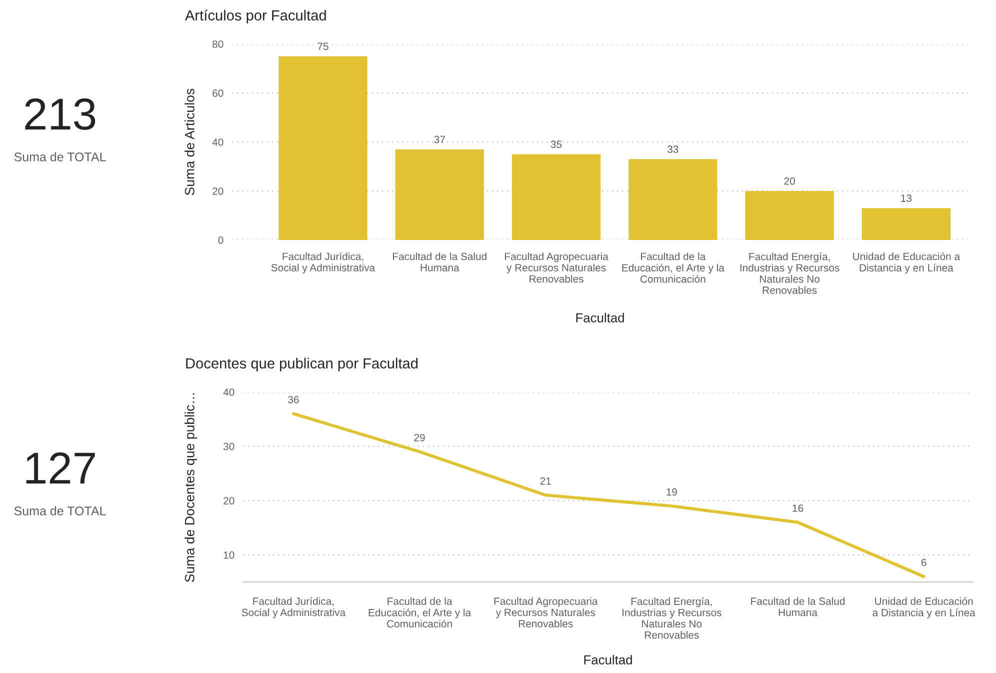 The image size is (996, 673). What do you see at coordinates (218, 93) in the screenshot?
I see `y-tick-label: 60` at bounding box center [218, 93].